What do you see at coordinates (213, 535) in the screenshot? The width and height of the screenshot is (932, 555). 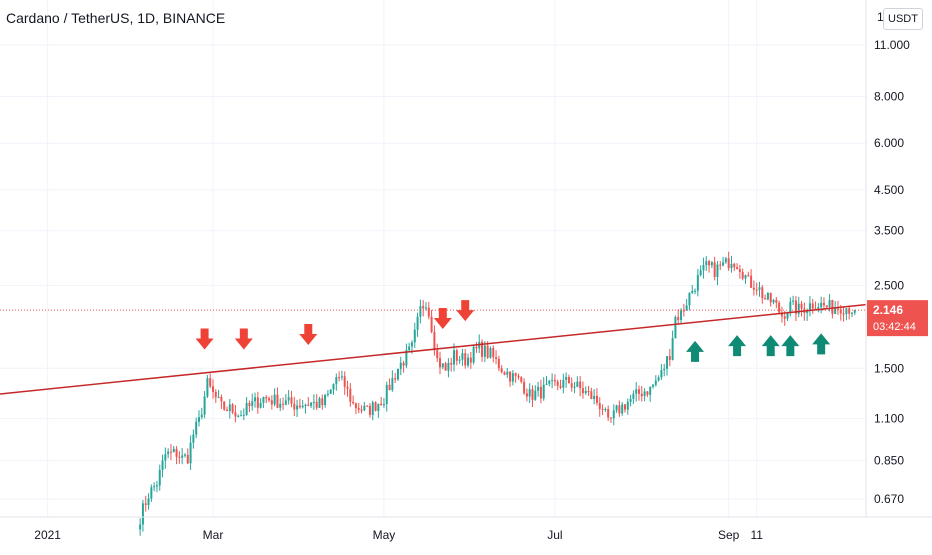 I see `time-tick-label: Mar` at bounding box center [213, 535].